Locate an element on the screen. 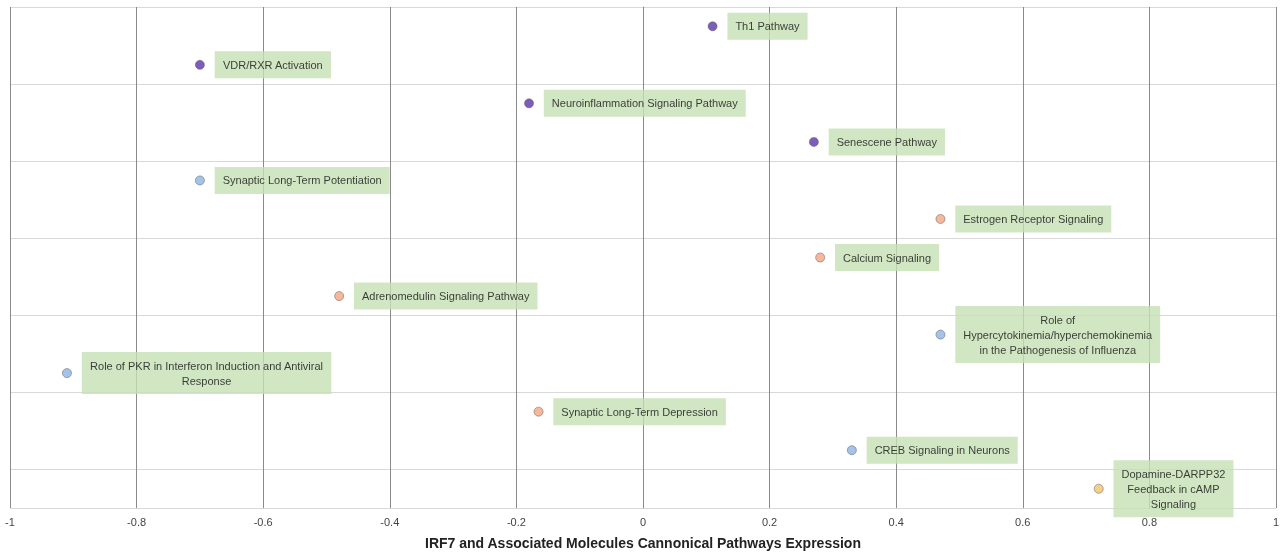  x-tick-label: 0.4 is located at coordinates (896, 521).